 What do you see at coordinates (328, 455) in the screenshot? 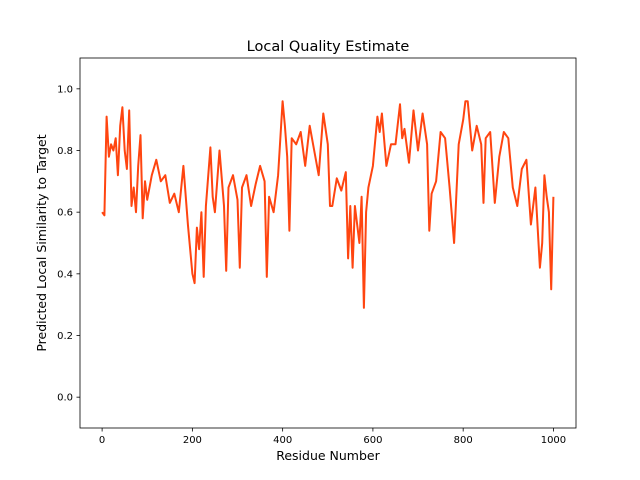
I see `x-axis-label: Residue Number` at bounding box center [328, 455].